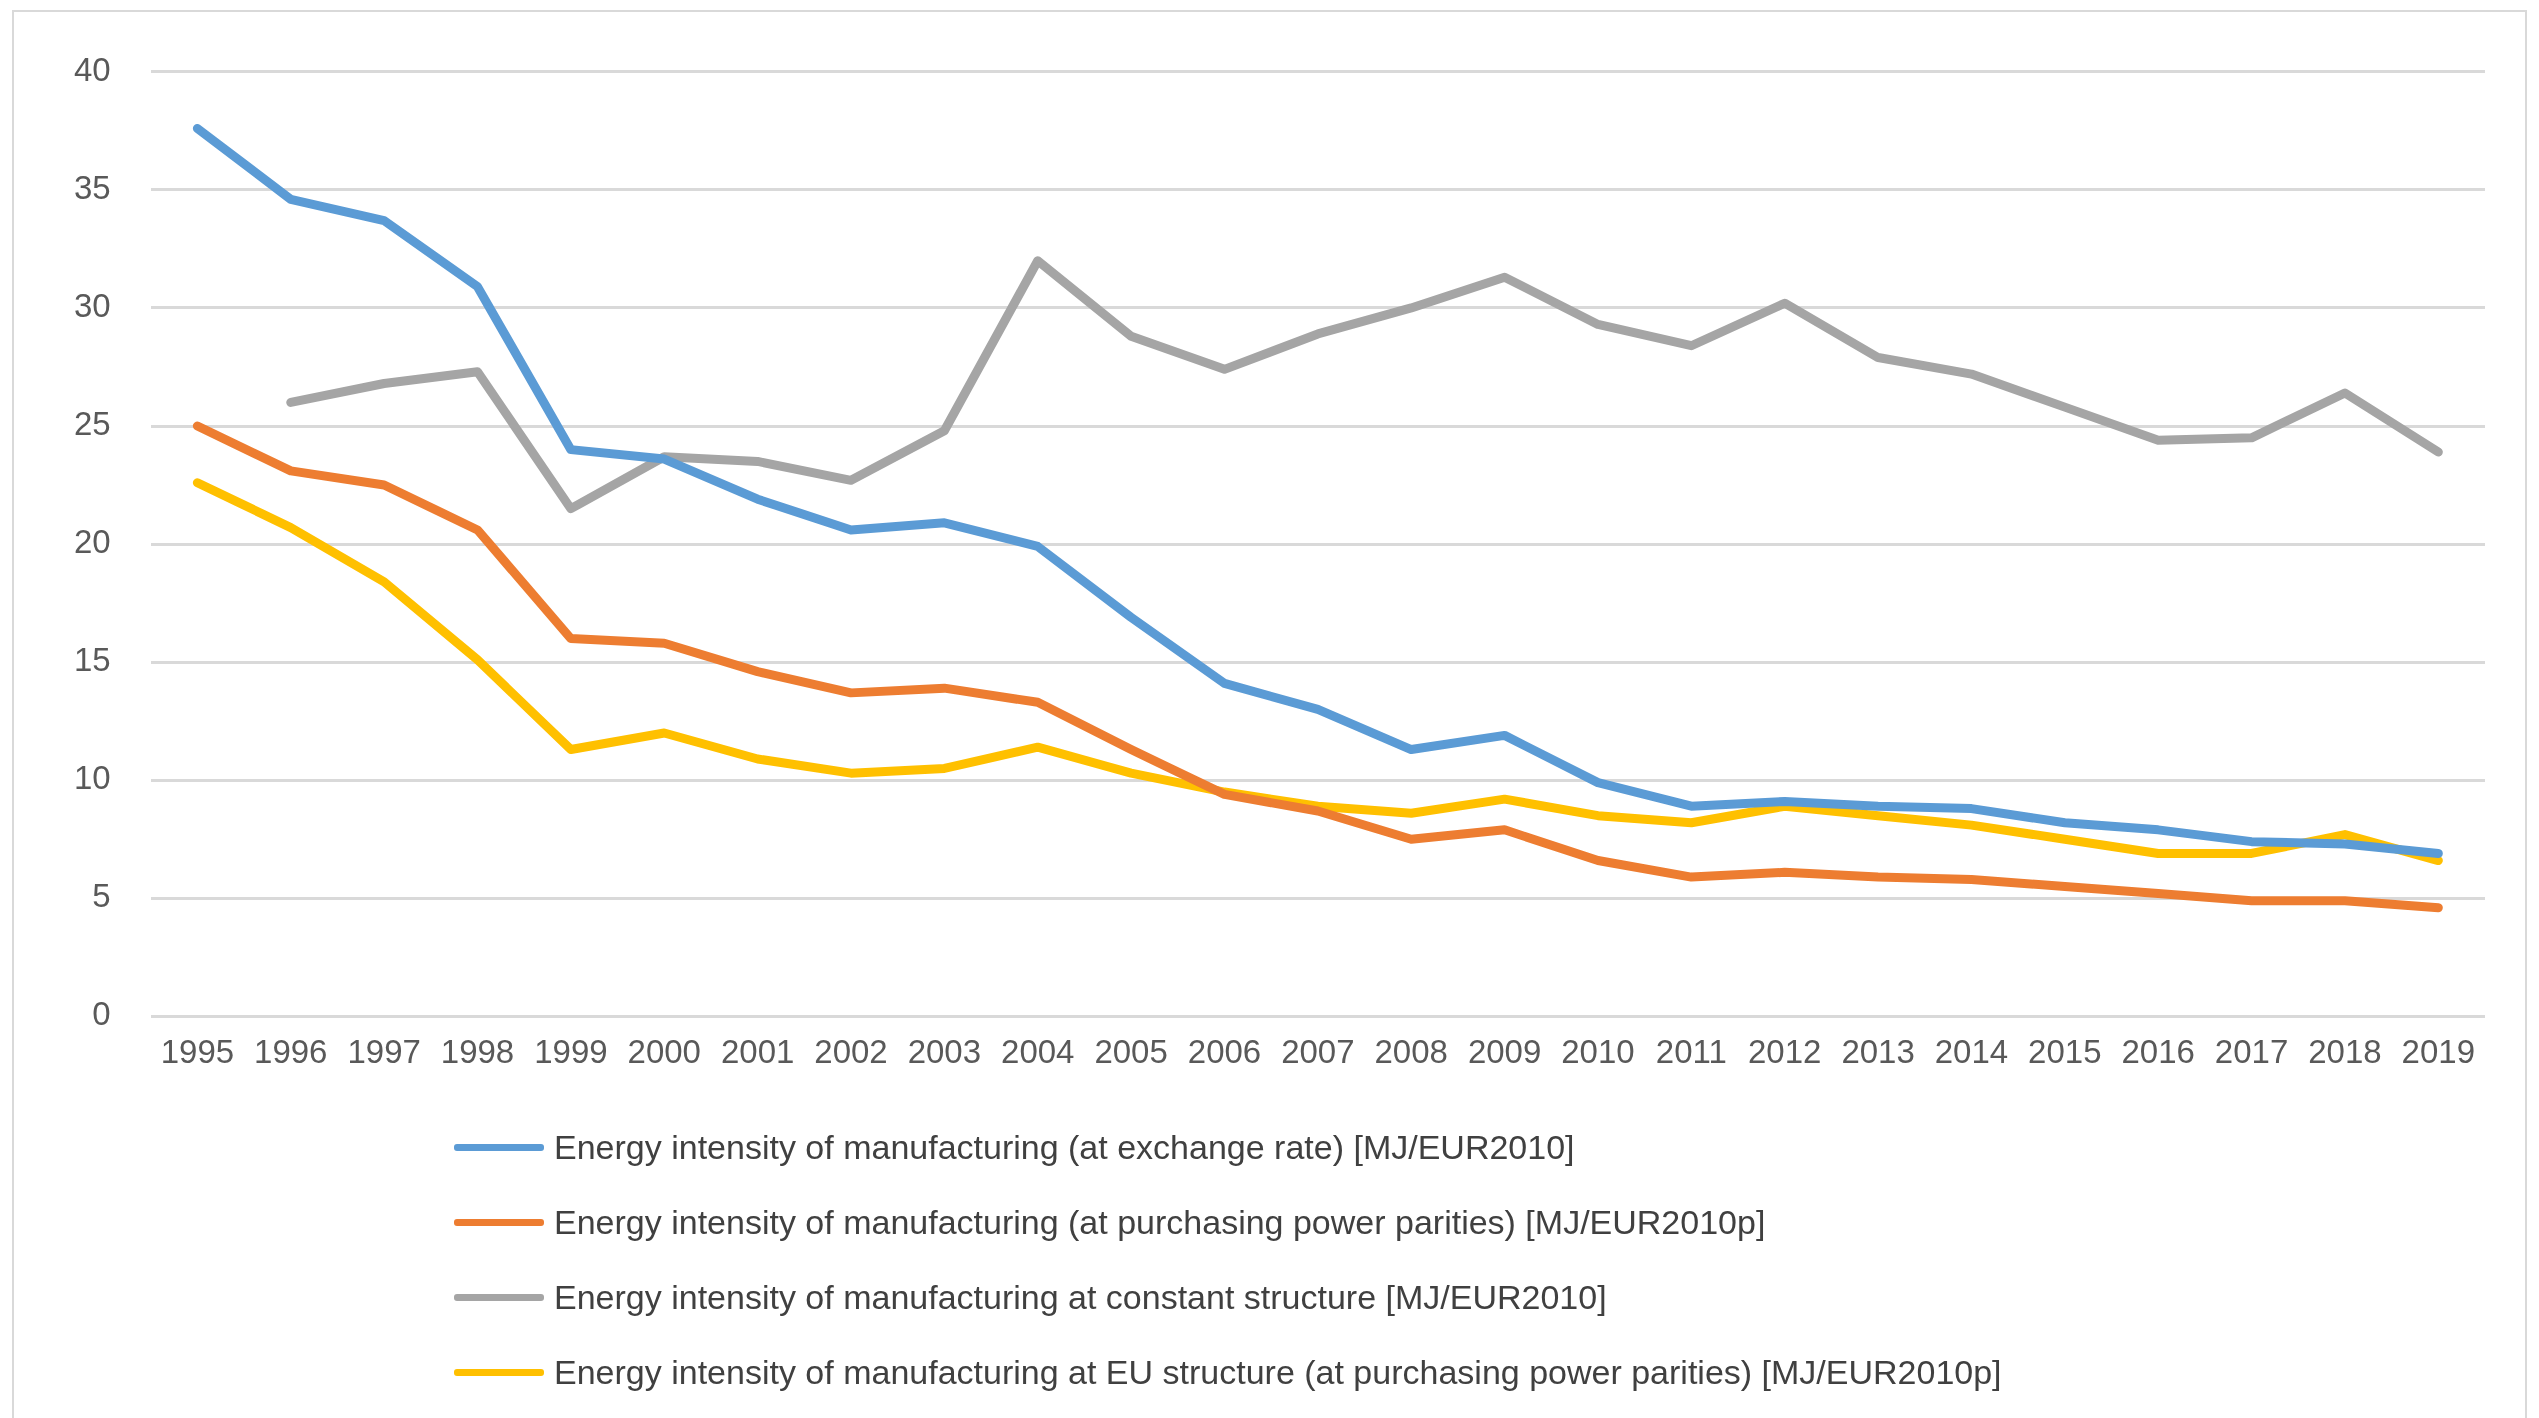 The image size is (2539, 1418). Describe the element at coordinates (1598, 1052) in the screenshot. I see `x-tick-label: 2010` at that location.